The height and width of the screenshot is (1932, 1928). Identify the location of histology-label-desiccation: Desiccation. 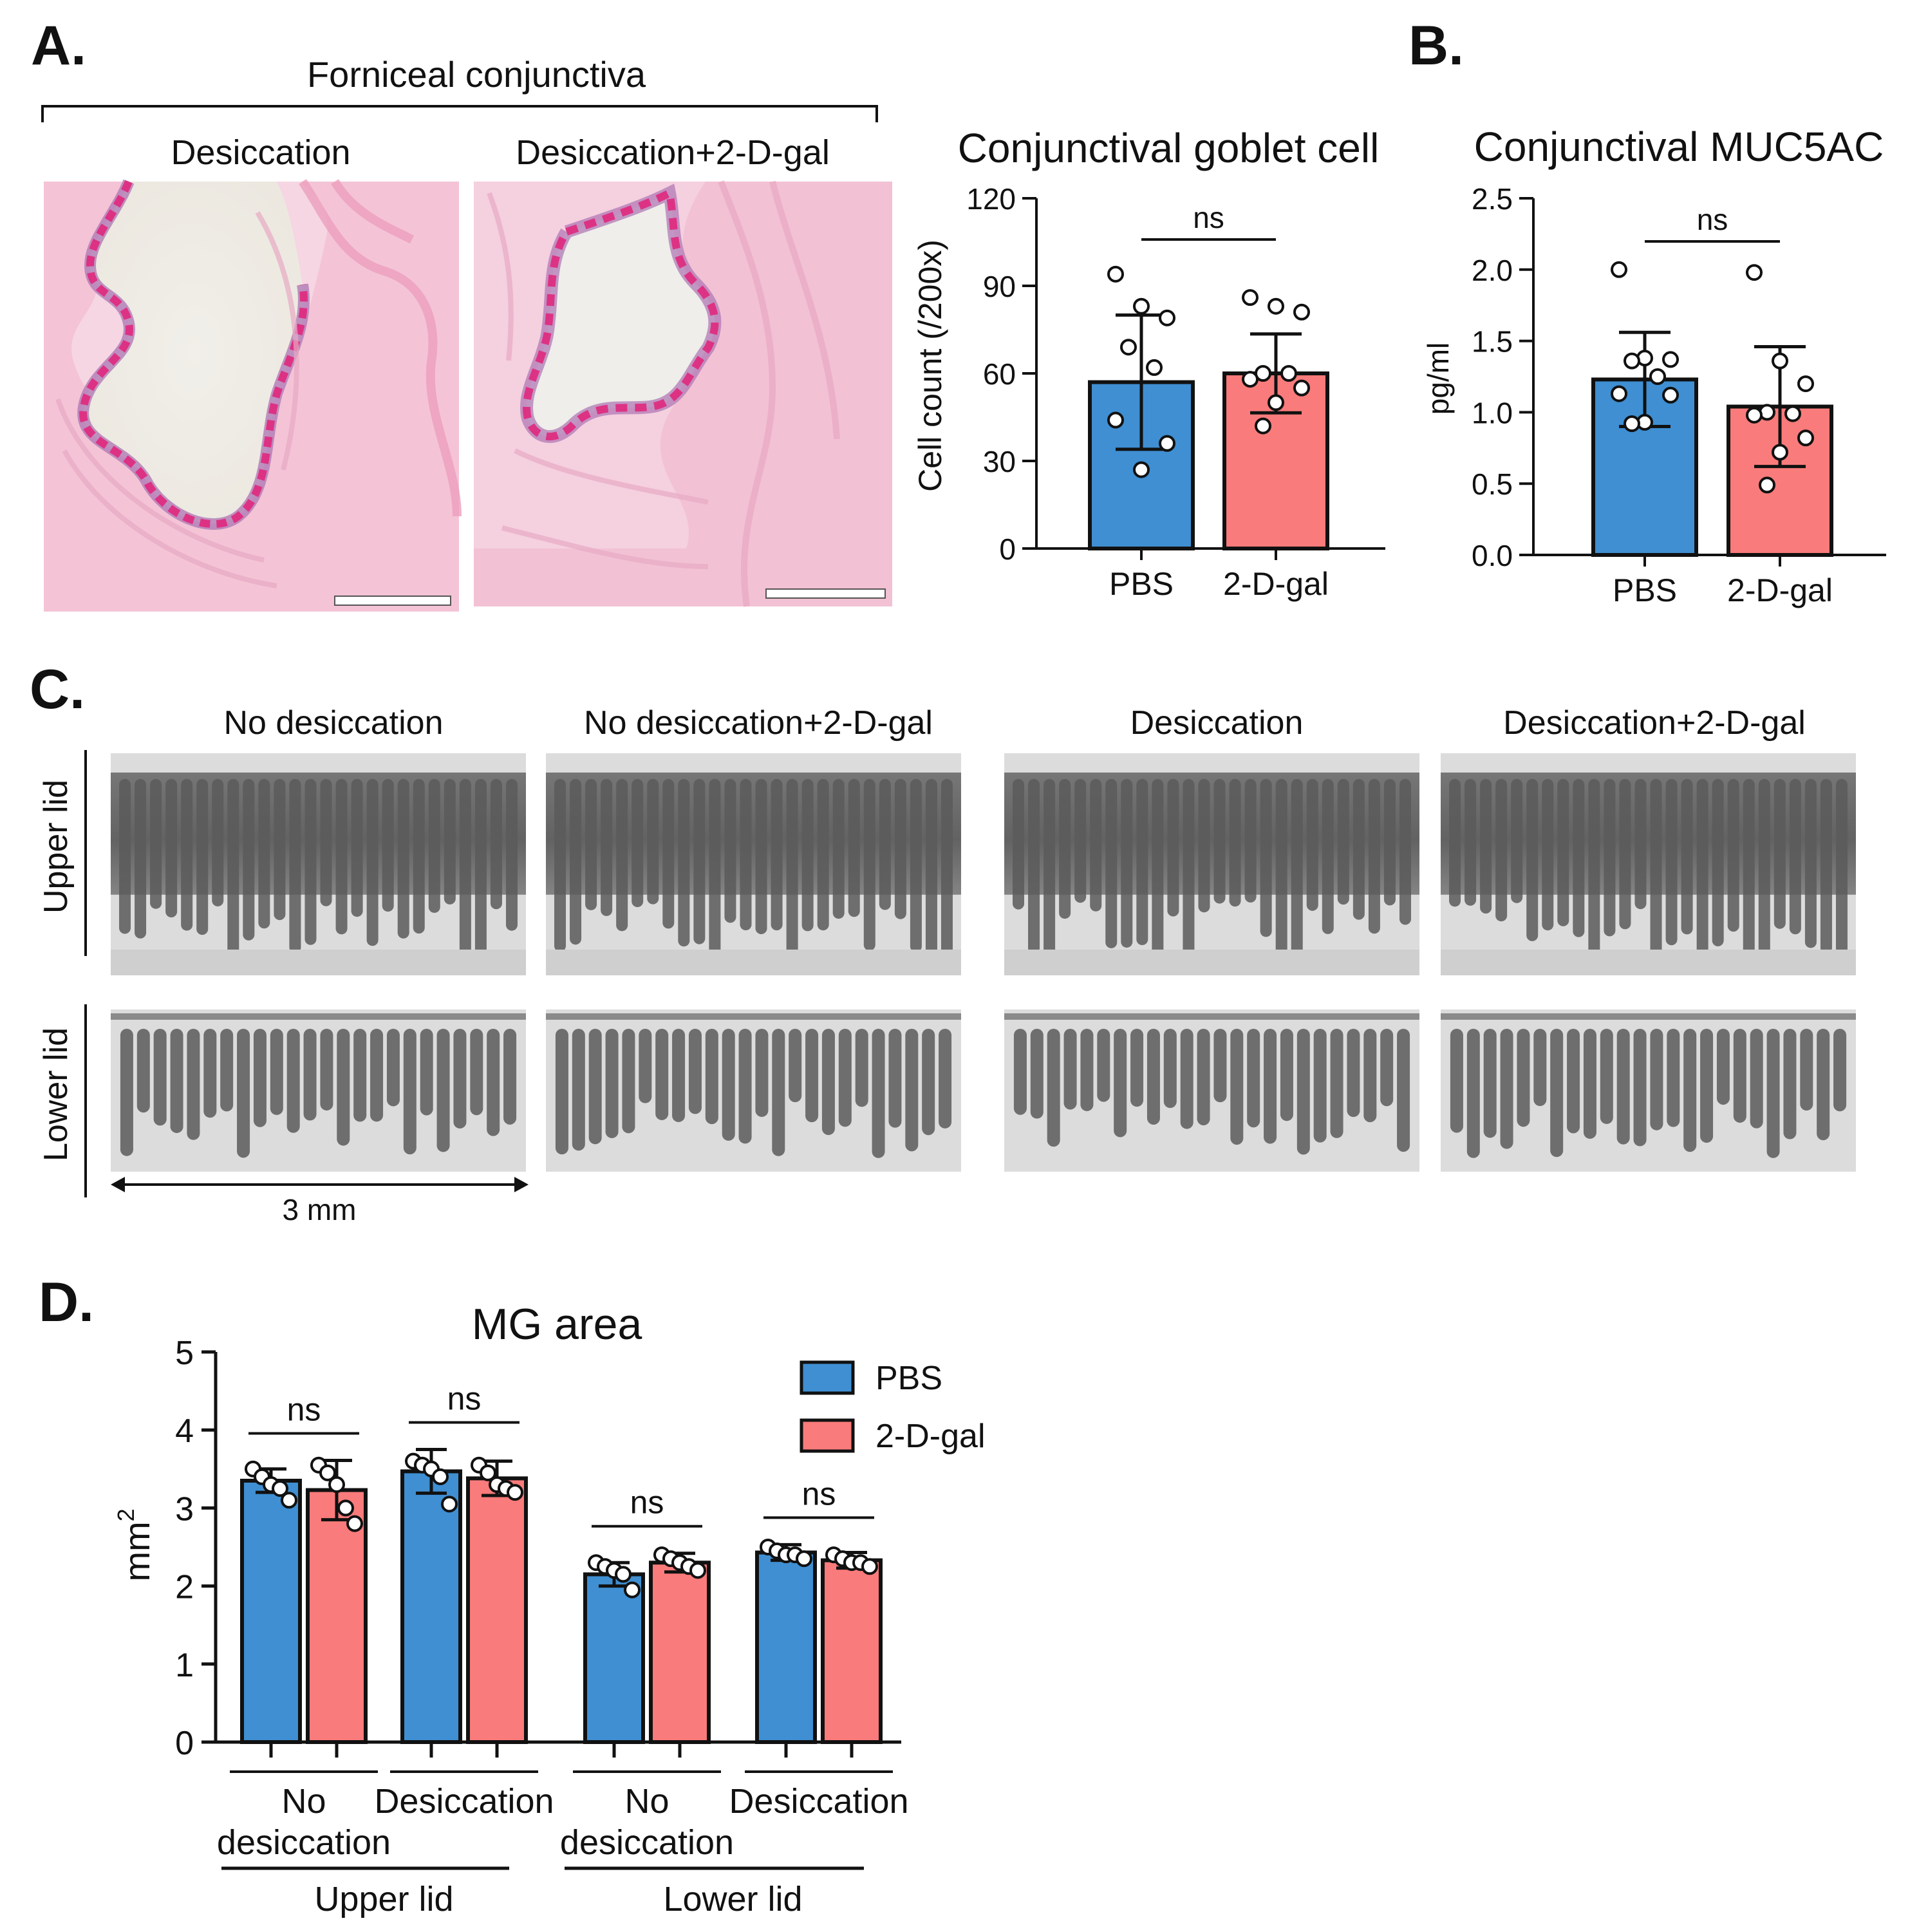
(260, 152).